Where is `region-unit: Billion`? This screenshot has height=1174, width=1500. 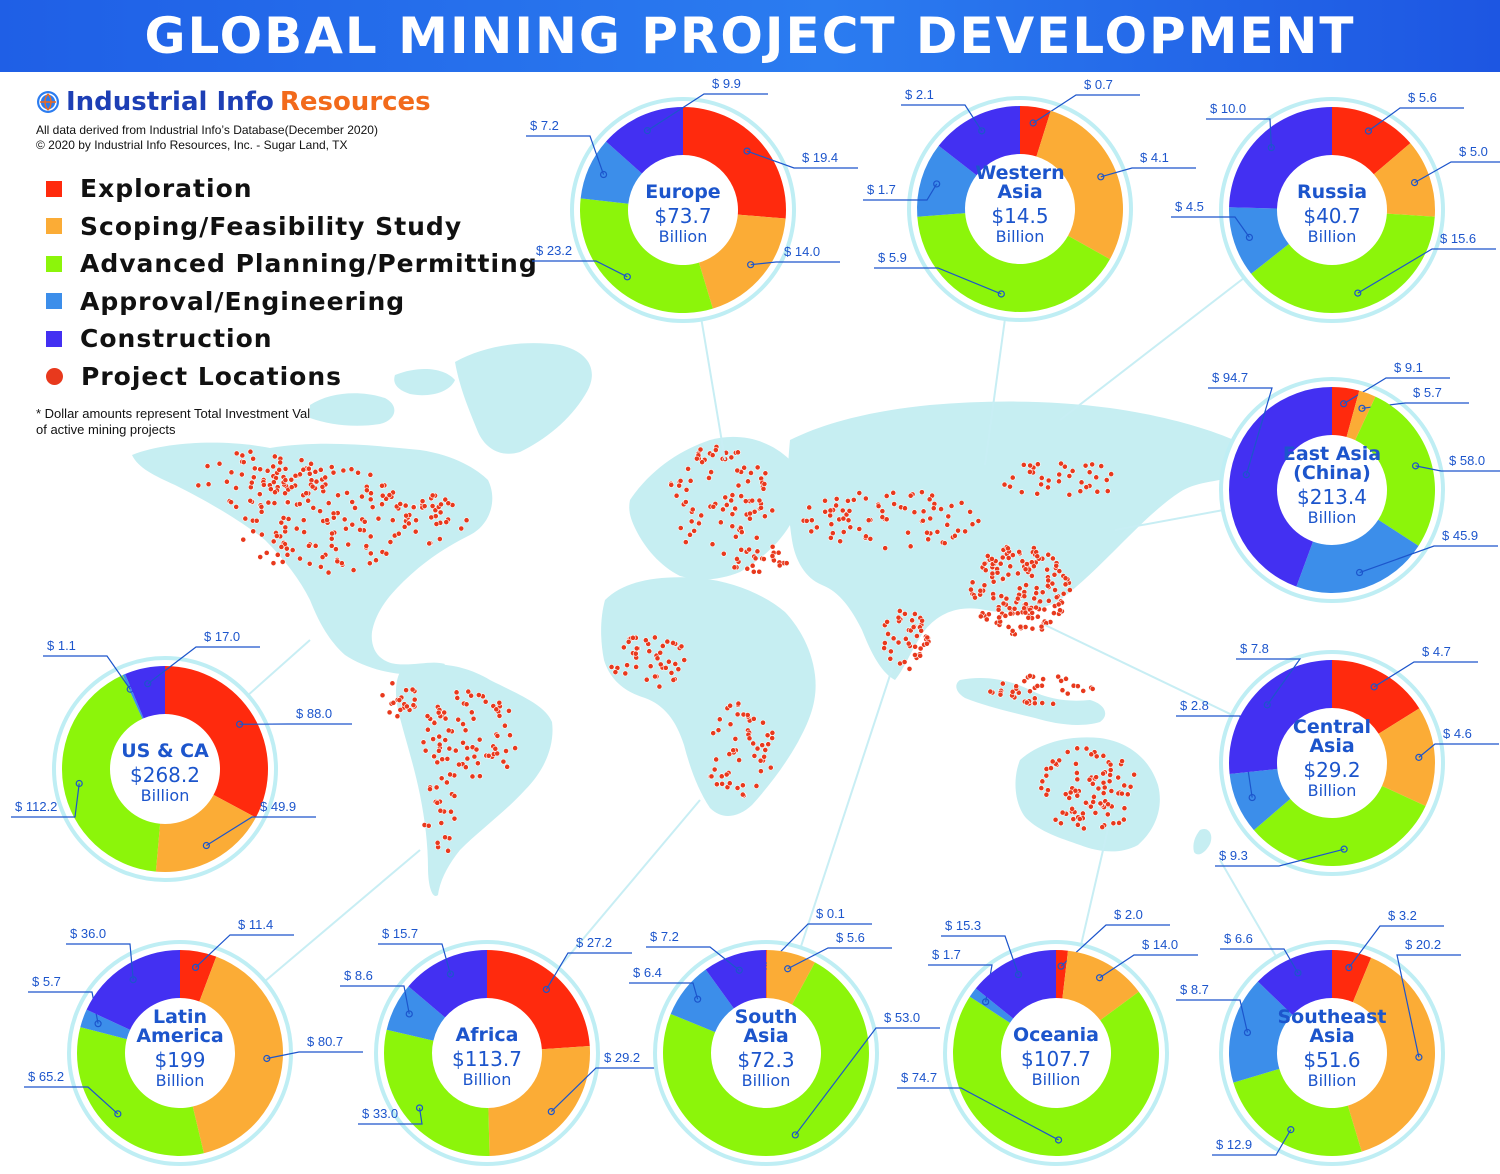 region-unit: Billion is located at coordinates (683, 236).